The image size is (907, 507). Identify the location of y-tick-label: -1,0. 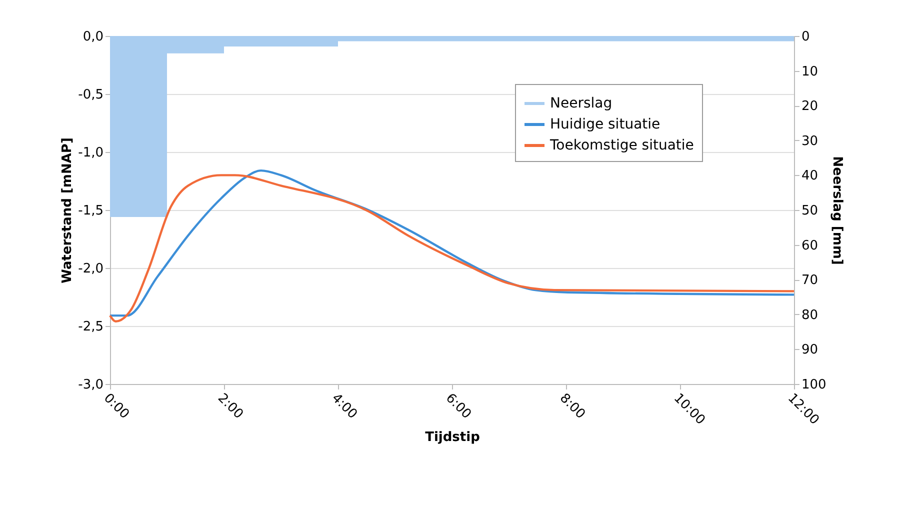
(91, 153).